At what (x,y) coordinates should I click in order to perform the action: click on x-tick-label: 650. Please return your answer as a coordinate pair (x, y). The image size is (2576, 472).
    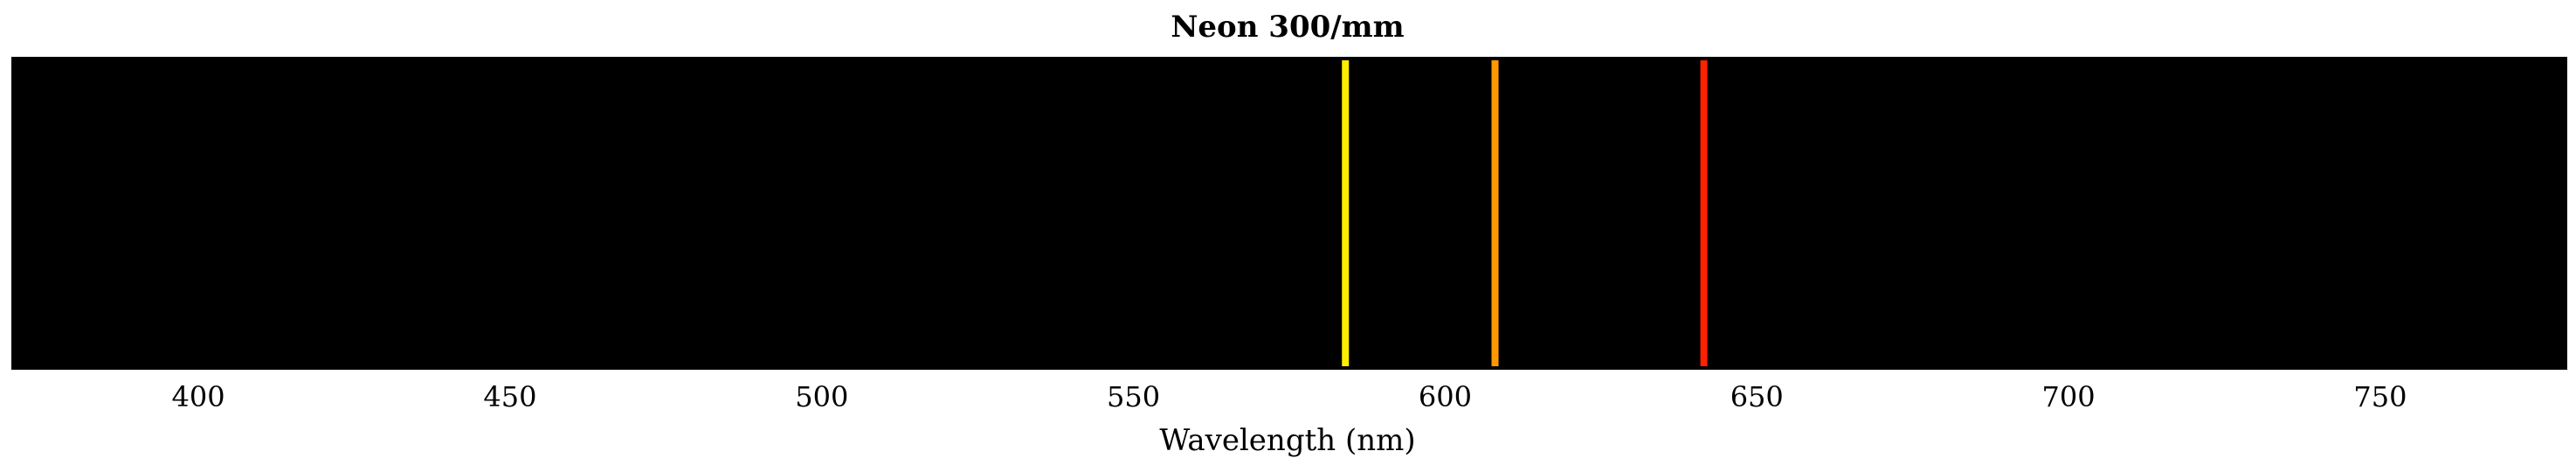
    Looking at the image, I should click on (1757, 397).